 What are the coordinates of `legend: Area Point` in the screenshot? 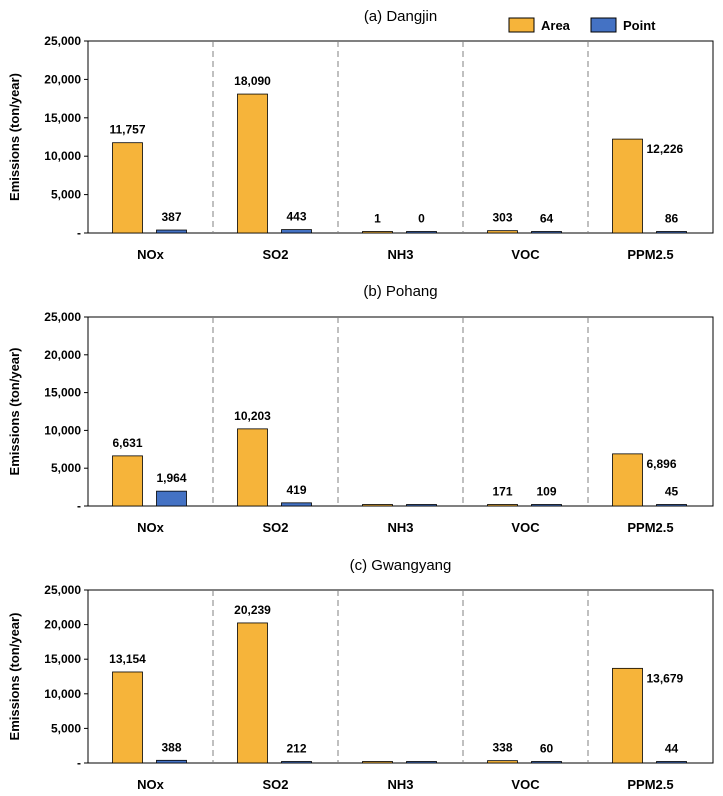 It's located at (582, 25).